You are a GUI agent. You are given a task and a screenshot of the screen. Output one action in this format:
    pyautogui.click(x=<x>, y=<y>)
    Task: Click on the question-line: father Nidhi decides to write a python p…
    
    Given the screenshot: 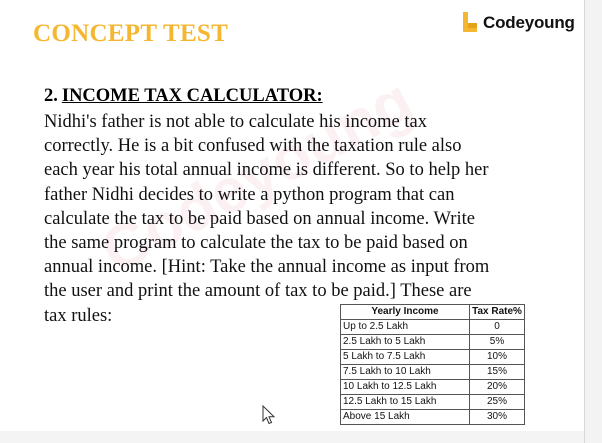 What is the action you would take?
    pyautogui.click(x=249, y=194)
    